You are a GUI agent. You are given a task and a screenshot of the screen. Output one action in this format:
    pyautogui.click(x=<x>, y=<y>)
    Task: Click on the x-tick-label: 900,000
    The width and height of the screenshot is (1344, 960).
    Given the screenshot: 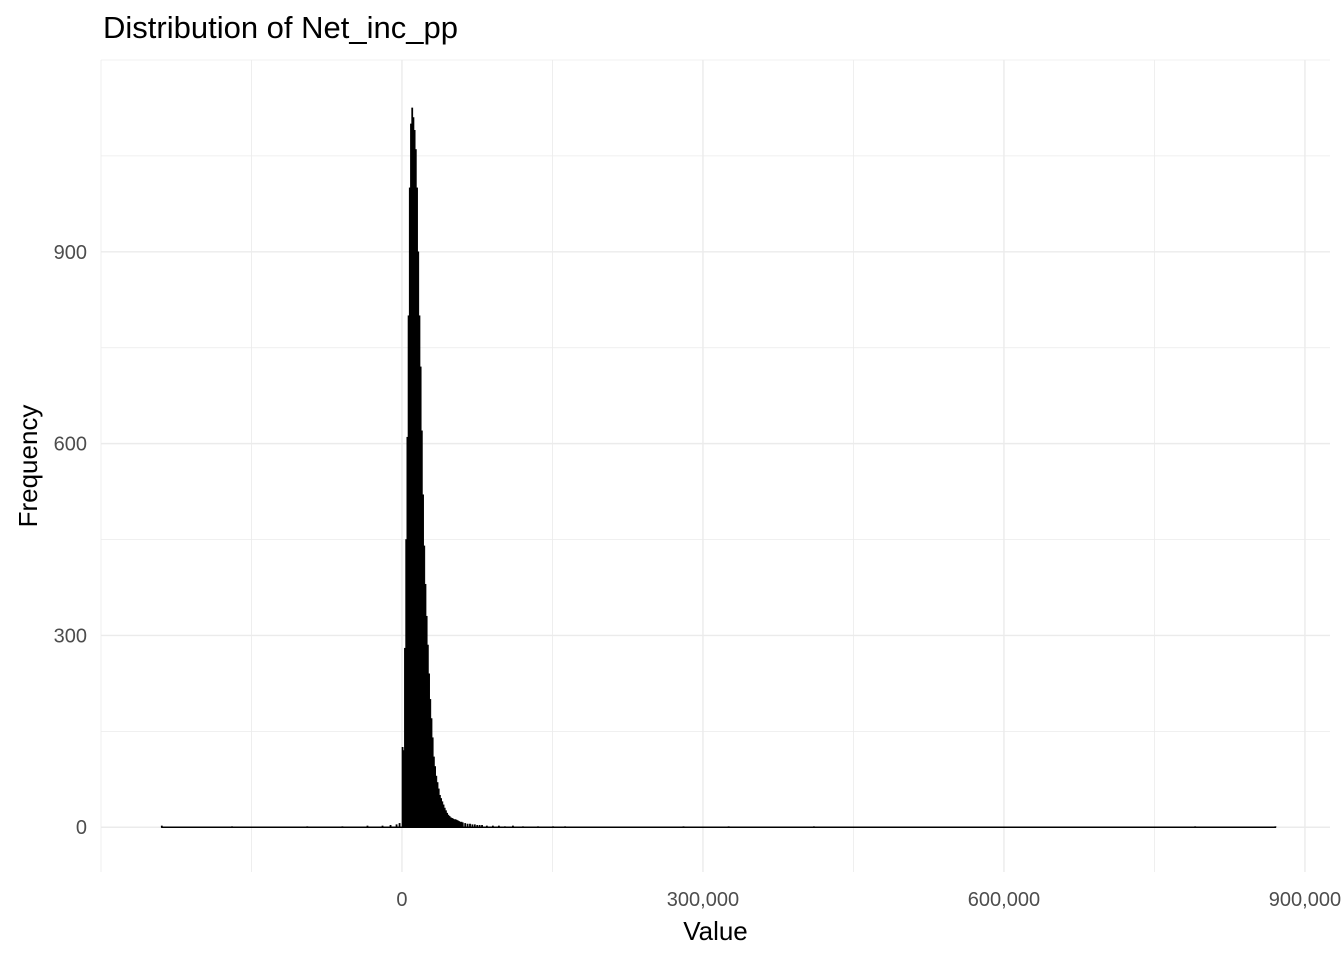 What is the action you would take?
    pyautogui.click(x=1305, y=900)
    